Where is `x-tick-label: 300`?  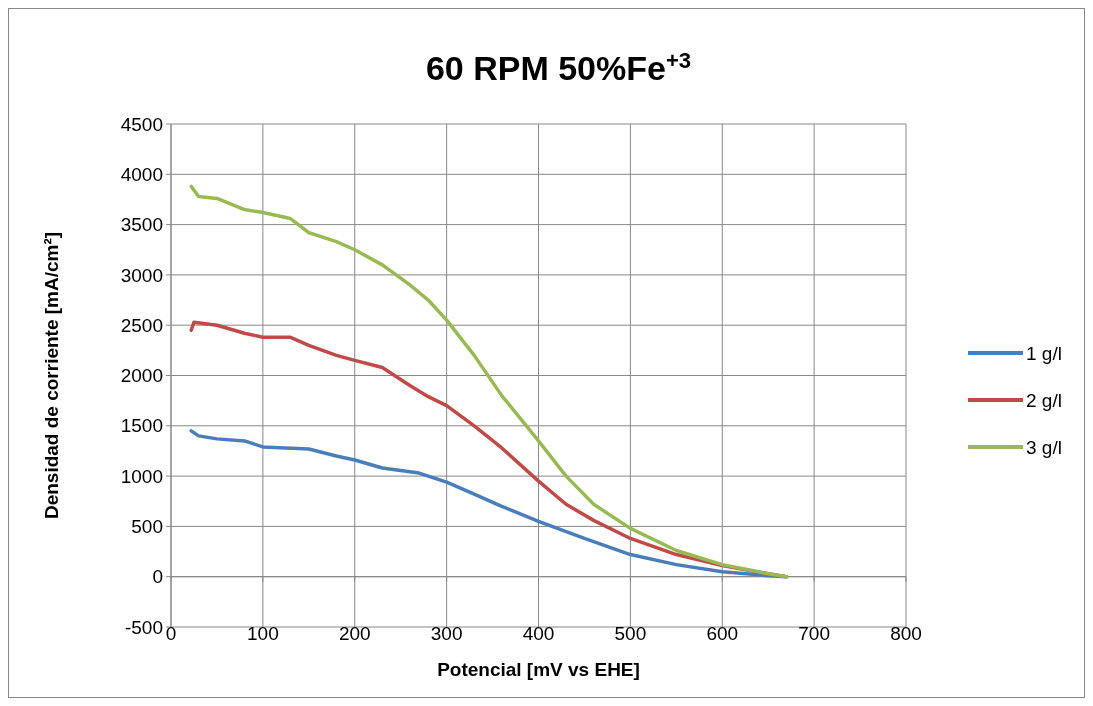
x-tick-label: 300 is located at coordinates (446, 633).